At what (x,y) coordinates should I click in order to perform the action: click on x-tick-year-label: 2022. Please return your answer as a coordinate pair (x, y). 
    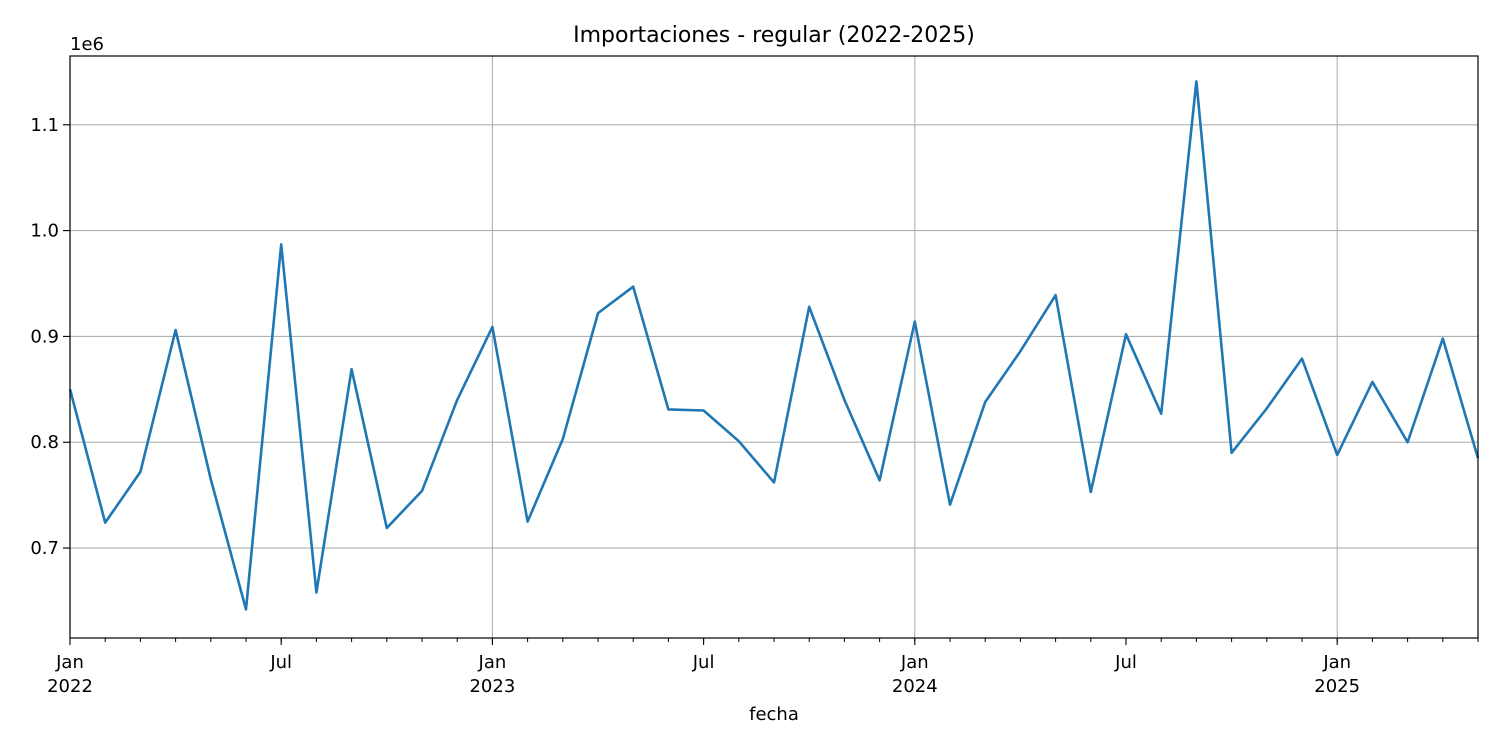
    Looking at the image, I should click on (70, 686).